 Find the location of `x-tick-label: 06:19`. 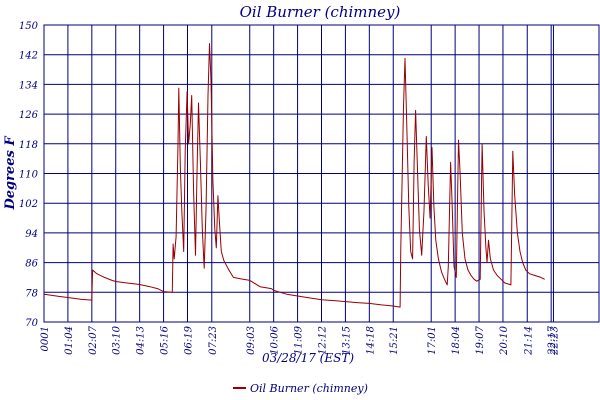

x-tick-label: 06:19 is located at coordinates (188, 339).